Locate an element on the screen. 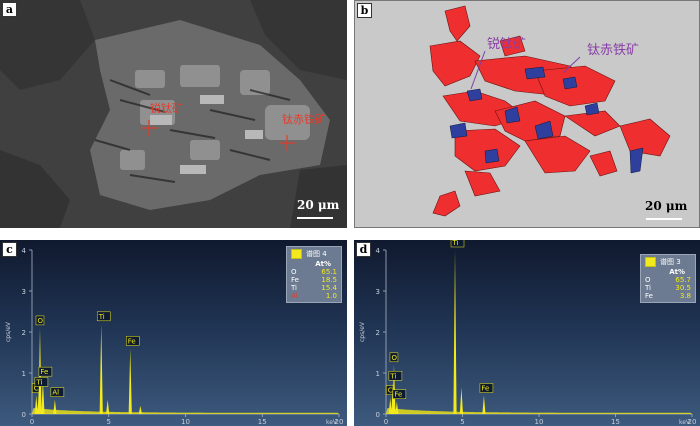  panel-letter-b: b is located at coordinates (364, 10).